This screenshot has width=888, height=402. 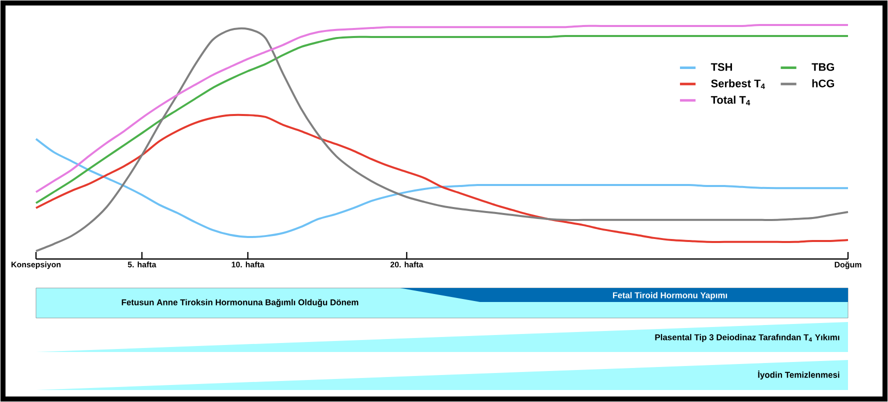 What do you see at coordinates (823, 83) in the screenshot?
I see `legend-label: hCG` at bounding box center [823, 83].